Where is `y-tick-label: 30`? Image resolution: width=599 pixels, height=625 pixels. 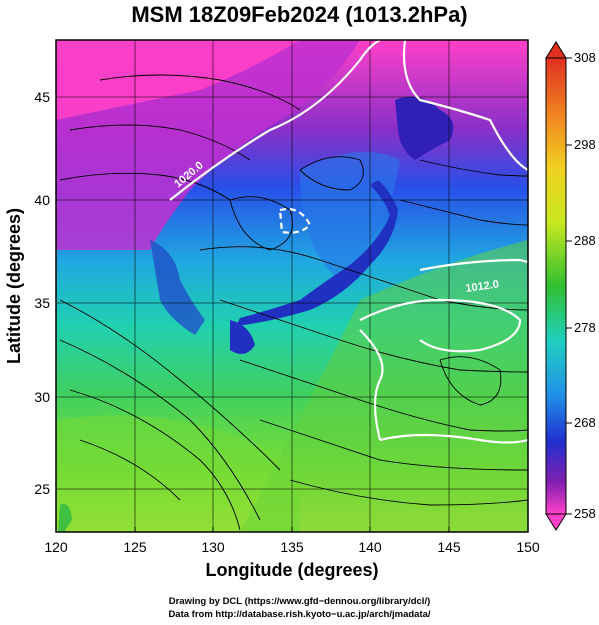
y-tick-label: 30 is located at coordinates (42, 397).